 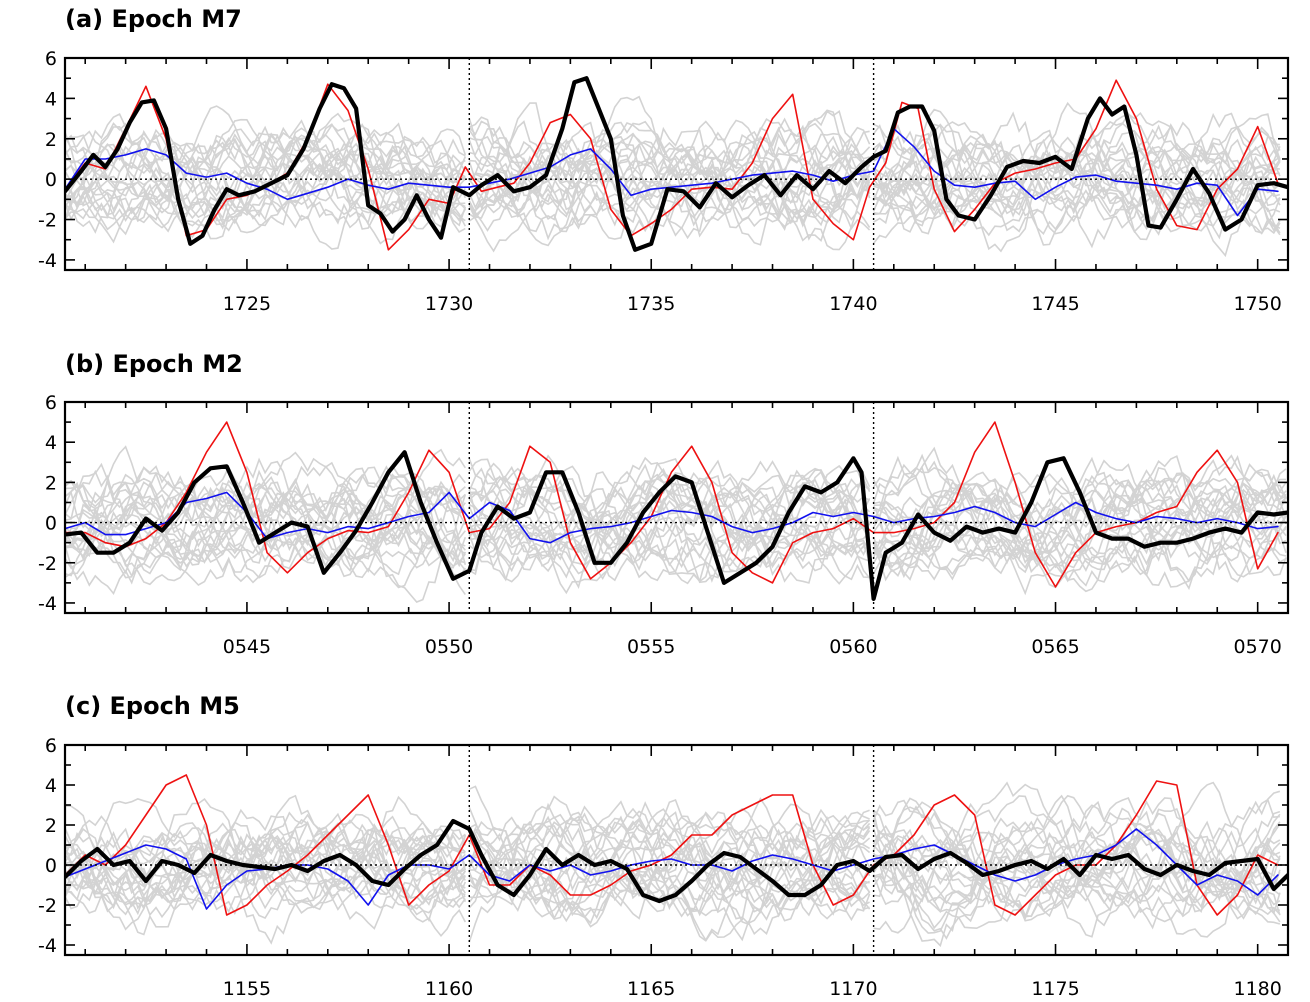 I want to click on x-tick-label: 1740, so click(x=853, y=304).